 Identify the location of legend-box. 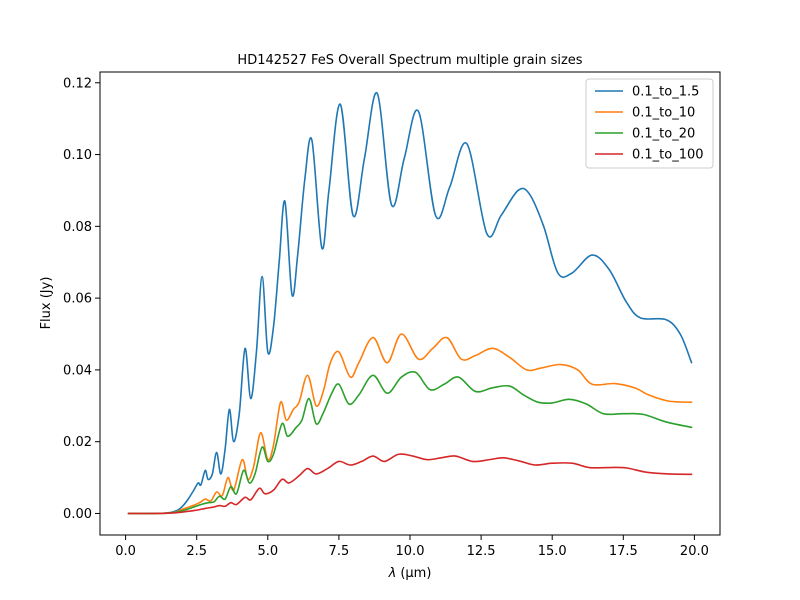
(649, 123).